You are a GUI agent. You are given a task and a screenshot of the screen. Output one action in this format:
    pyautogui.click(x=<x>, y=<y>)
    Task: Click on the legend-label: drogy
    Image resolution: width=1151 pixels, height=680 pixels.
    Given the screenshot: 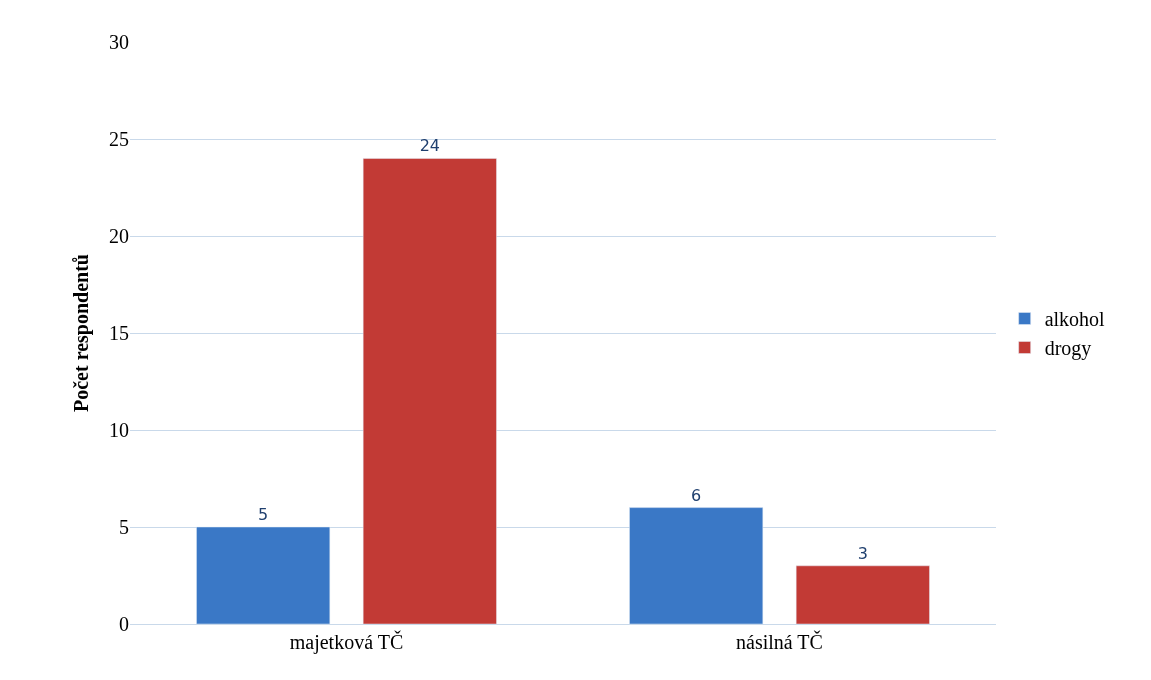 What is the action you would take?
    pyautogui.click(x=1068, y=349)
    